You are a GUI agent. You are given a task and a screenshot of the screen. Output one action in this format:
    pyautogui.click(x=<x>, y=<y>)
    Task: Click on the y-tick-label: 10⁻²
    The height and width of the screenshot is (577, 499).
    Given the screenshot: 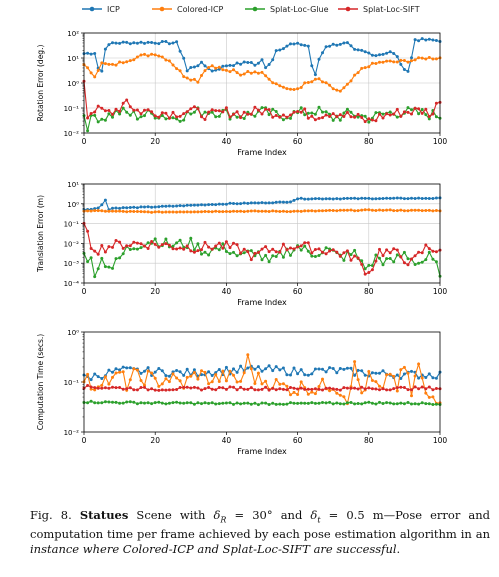 What is the action you would take?
    pyautogui.click(x=72, y=134)
    